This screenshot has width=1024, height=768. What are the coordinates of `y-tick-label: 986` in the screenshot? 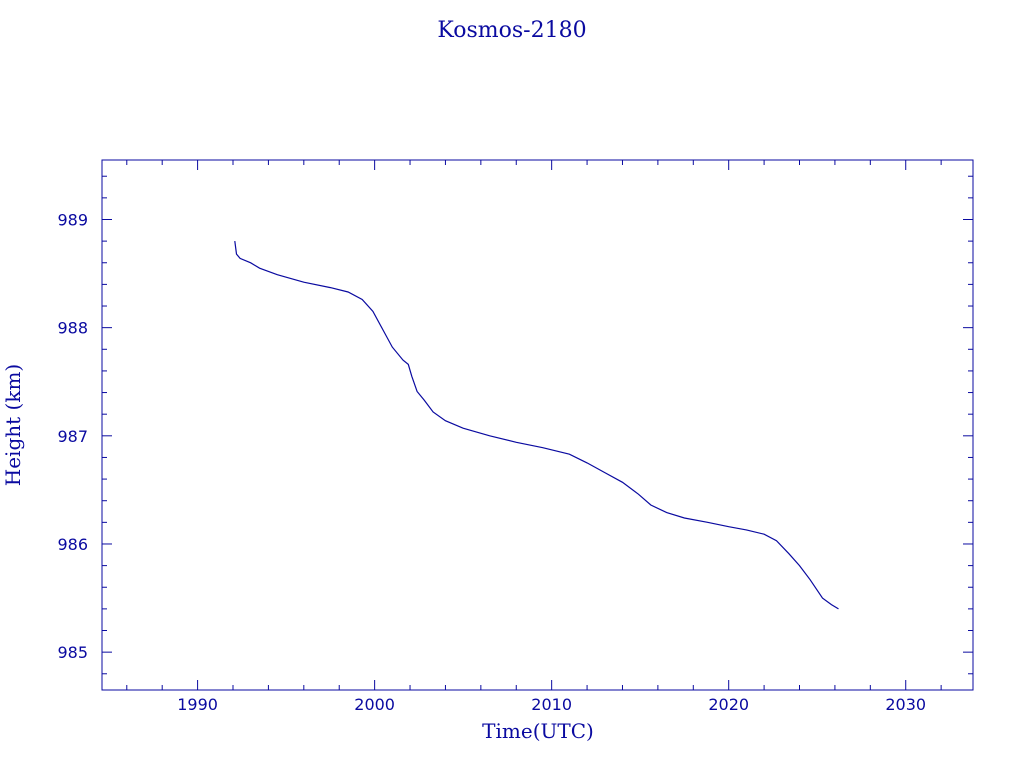 It's located at (72, 544).